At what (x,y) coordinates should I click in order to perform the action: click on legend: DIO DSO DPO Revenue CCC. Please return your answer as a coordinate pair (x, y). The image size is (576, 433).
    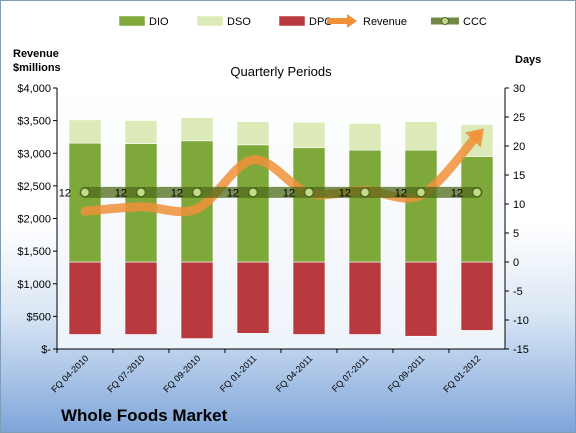
    Looking at the image, I should click on (302, 21).